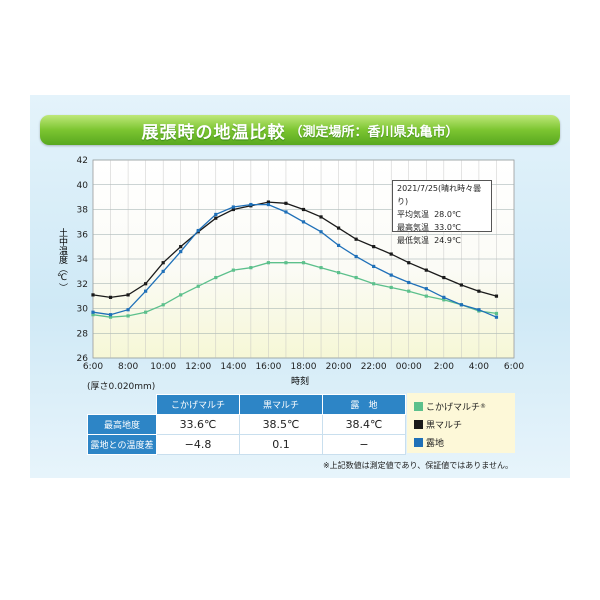 The height and width of the screenshot is (600, 600). What do you see at coordinates (364, 444) in the screenshot?
I see `table-cell: −` at bounding box center [364, 444].